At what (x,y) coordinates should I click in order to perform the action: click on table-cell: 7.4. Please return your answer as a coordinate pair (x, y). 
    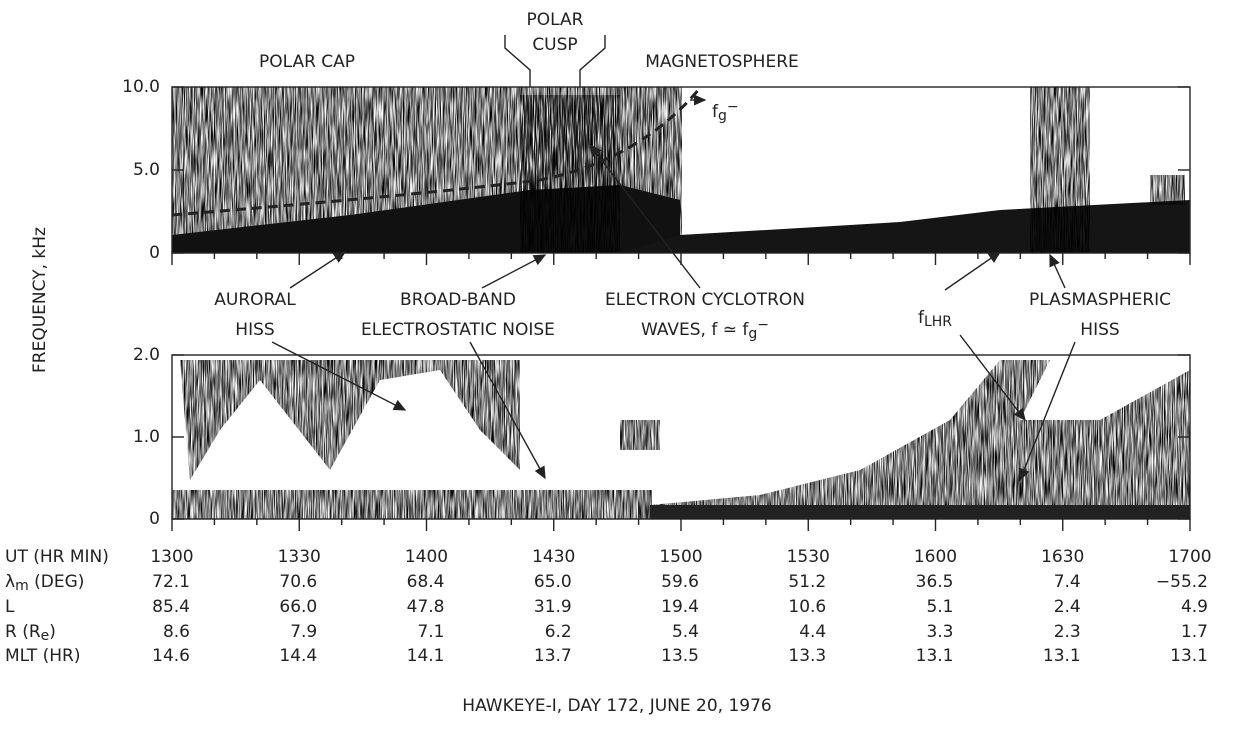
    Looking at the image, I should click on (1067, 582).